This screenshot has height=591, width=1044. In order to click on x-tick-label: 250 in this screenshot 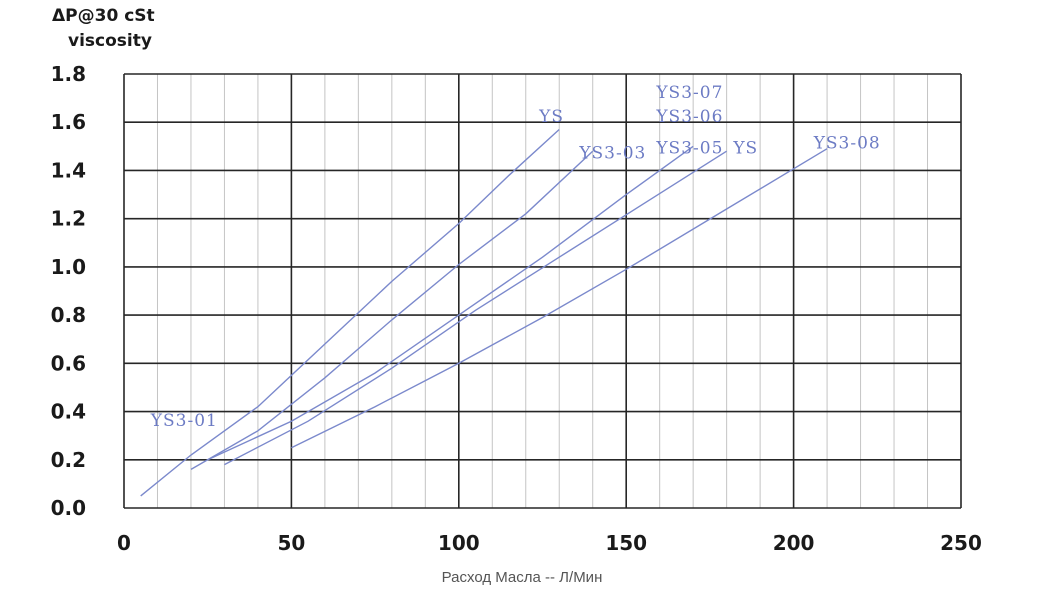, I will do `click(961, 543)`.